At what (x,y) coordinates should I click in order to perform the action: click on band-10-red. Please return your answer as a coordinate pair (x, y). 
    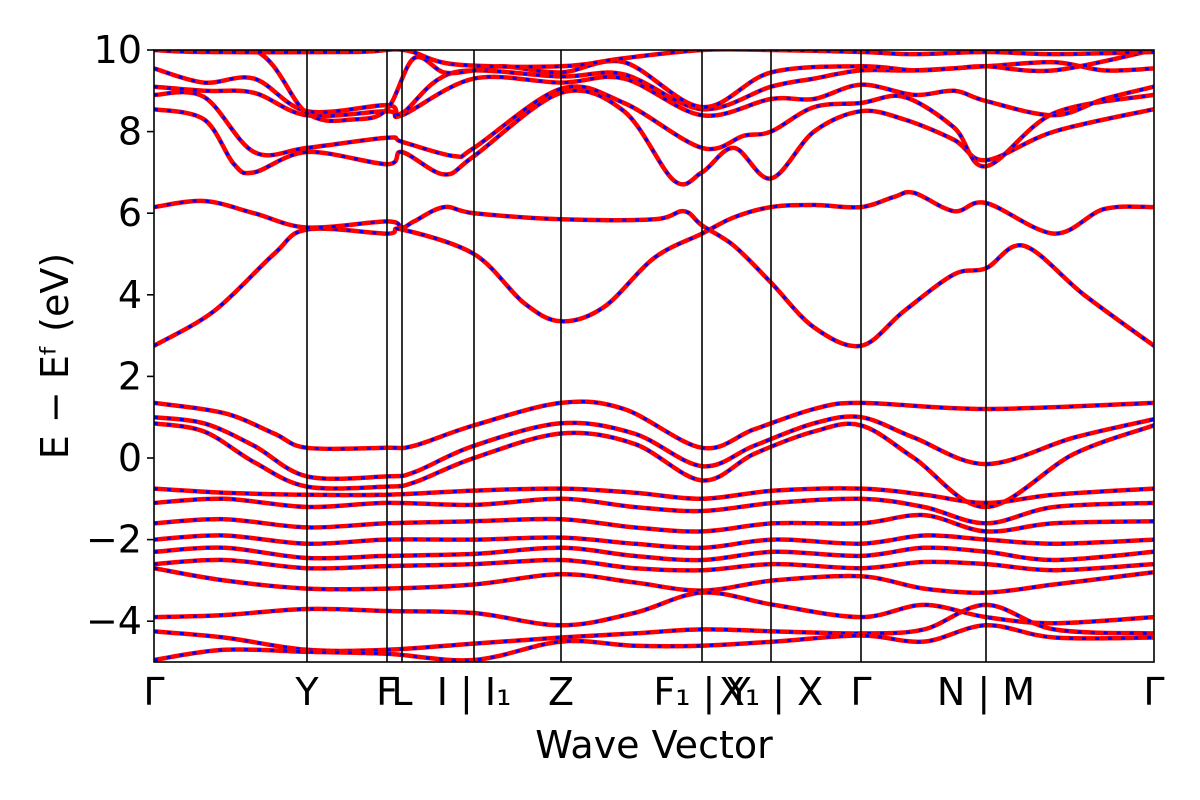
    Looking at the image, I should click on (654, 565).